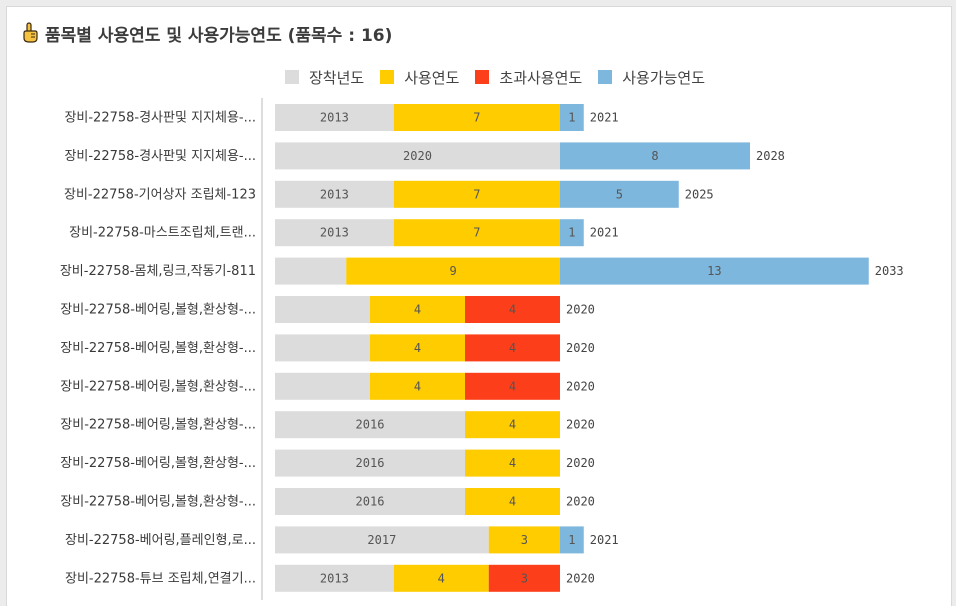 Image resolution: width=956 pixels, height=606 pixels. Describe the element at coordinates (292, 77) in the screenshot. I see `legend-swatch-install` at that location.